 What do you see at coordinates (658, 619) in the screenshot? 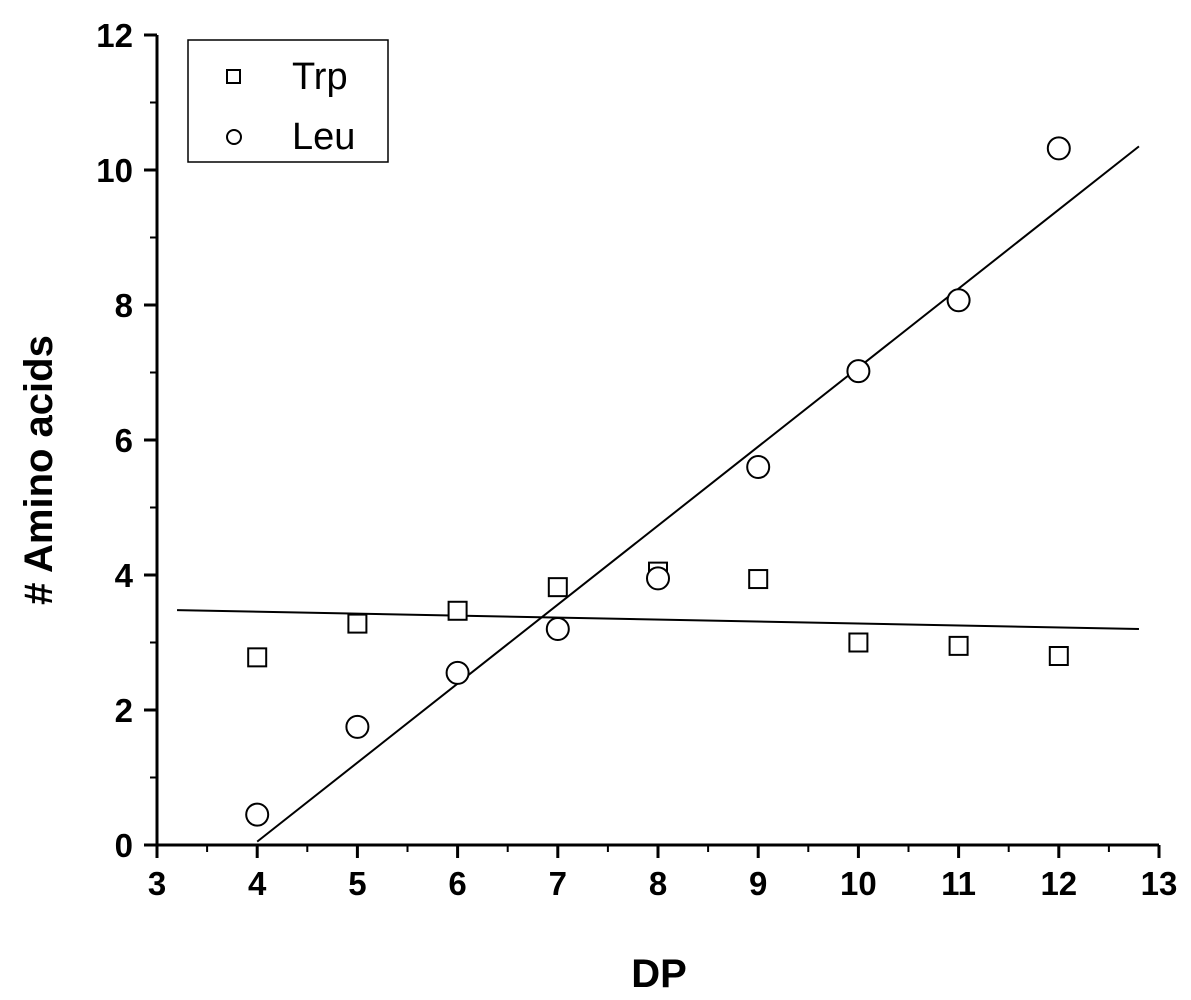
I see `fit-line-trp` at bounding box center [658, 619].